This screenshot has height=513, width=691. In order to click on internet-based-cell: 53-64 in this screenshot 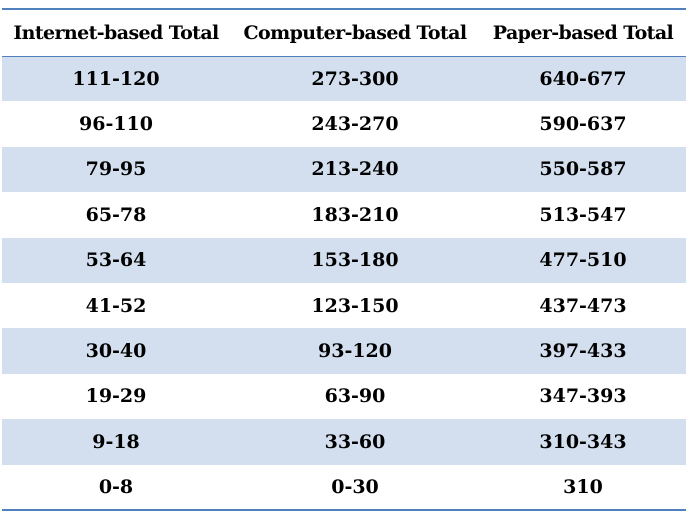, I will do `click(116, 260)`.